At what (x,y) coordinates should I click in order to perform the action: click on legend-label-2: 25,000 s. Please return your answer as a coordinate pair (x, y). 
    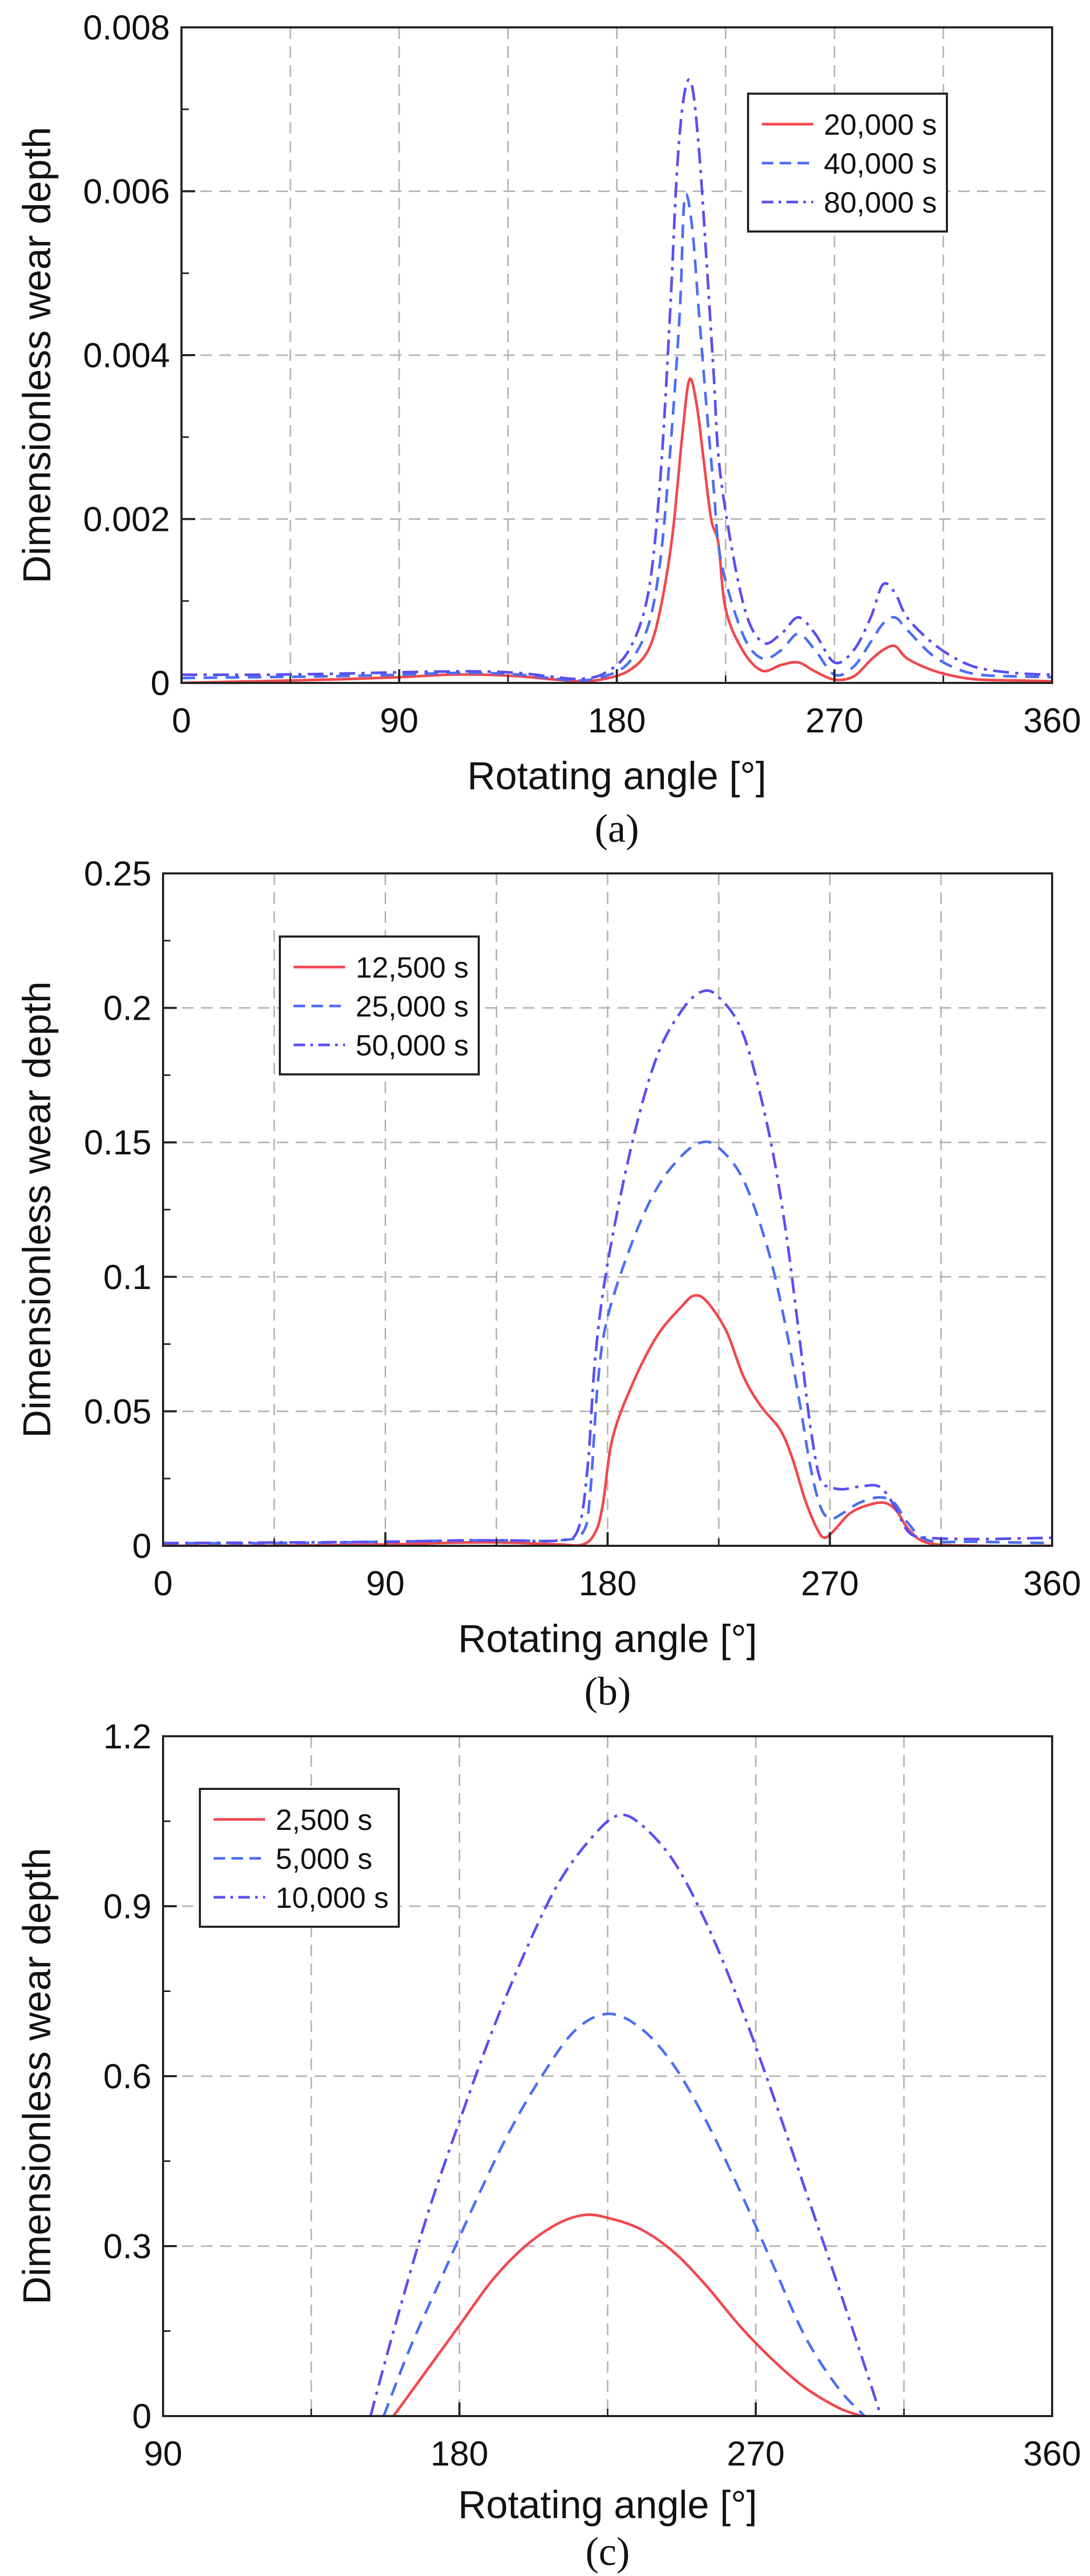
    Looking at the image, I should click on (413, 1006).